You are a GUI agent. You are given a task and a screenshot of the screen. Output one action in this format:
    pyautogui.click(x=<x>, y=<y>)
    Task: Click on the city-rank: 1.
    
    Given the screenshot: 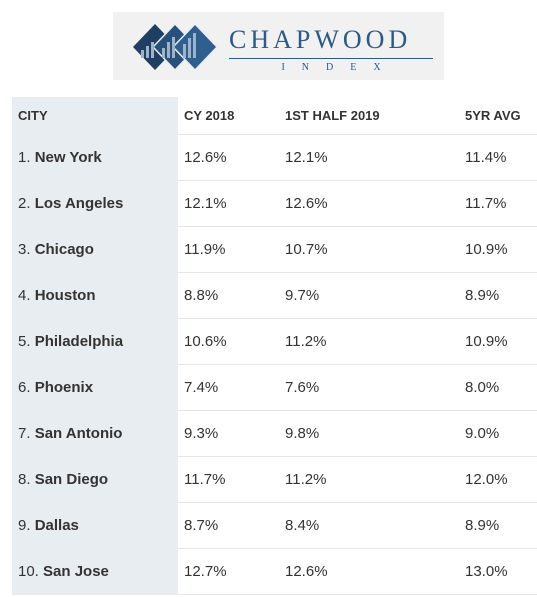 What is the action you would take?
    pyautogui.click(x=24, y=157)
    